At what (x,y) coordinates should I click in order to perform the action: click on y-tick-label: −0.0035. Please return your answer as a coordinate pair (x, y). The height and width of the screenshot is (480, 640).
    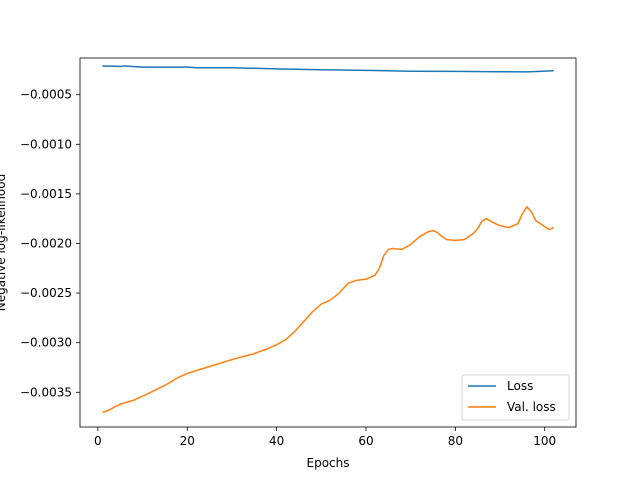
    Looking at the image, I should click on (46, 392).